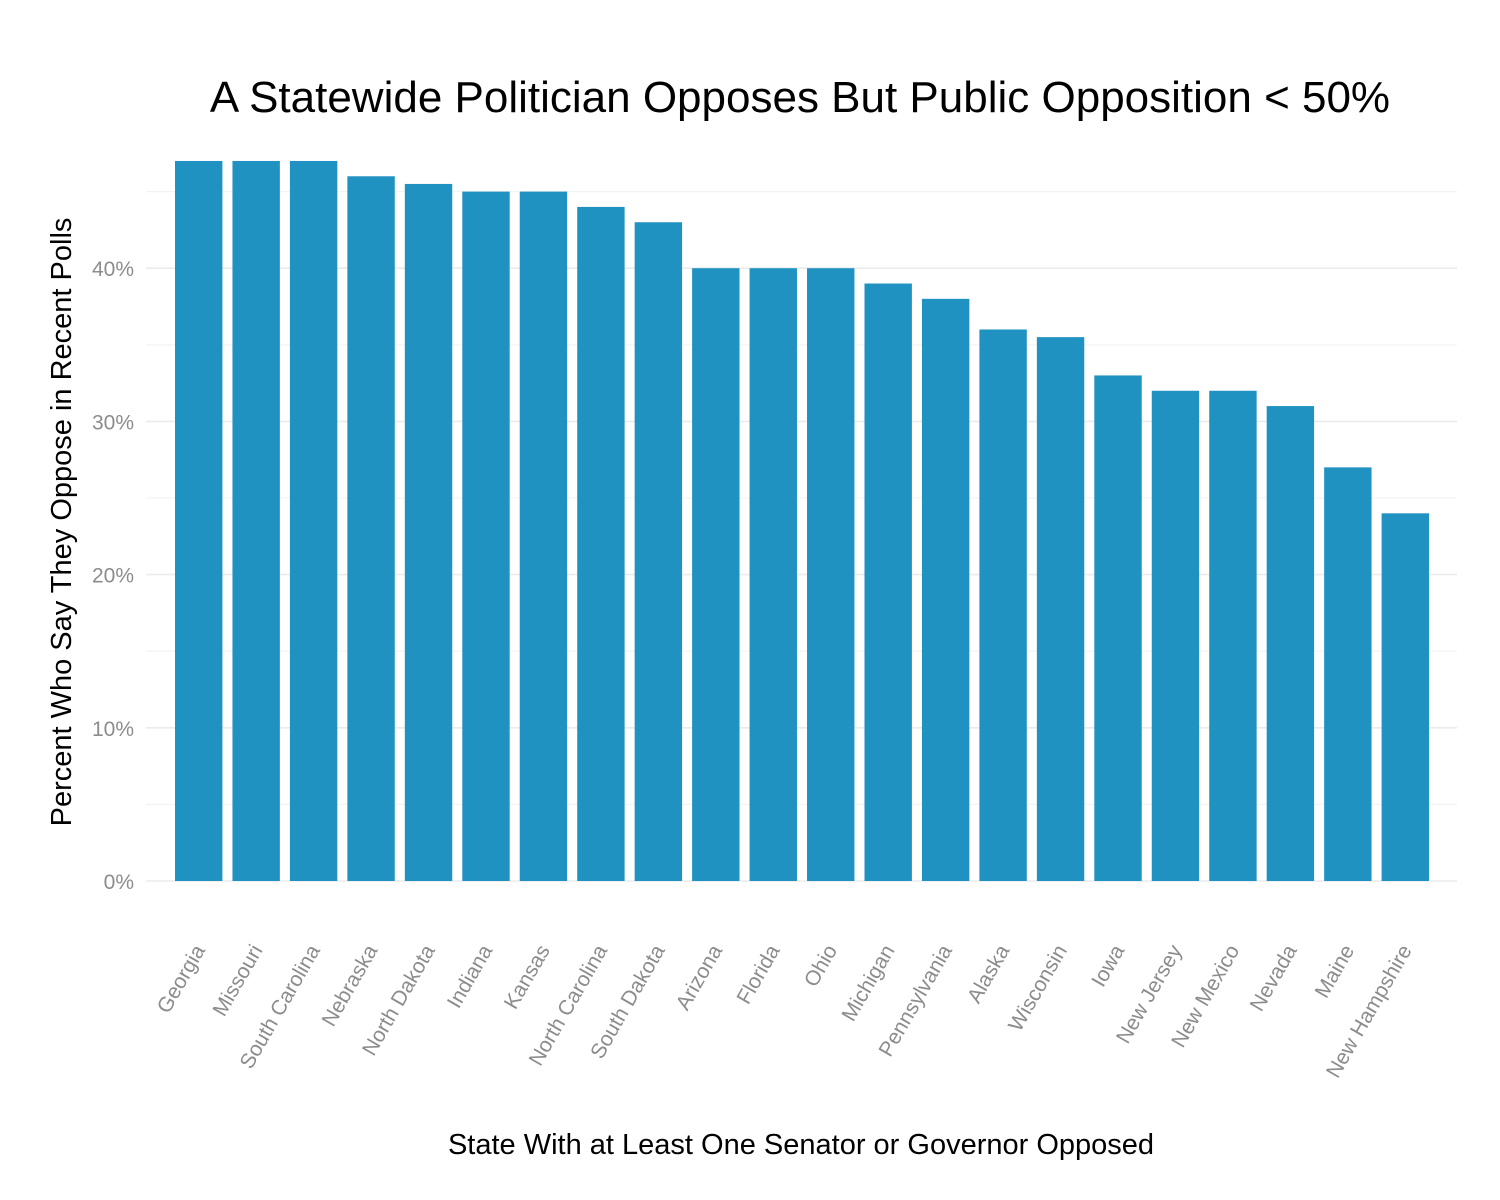 The width and height of the screenshot is (1500, 1200). What do you see at coordinates (119, 882) in the screenshot?
I see `y-tick-label: 0%` at bounding box center [119, 882].